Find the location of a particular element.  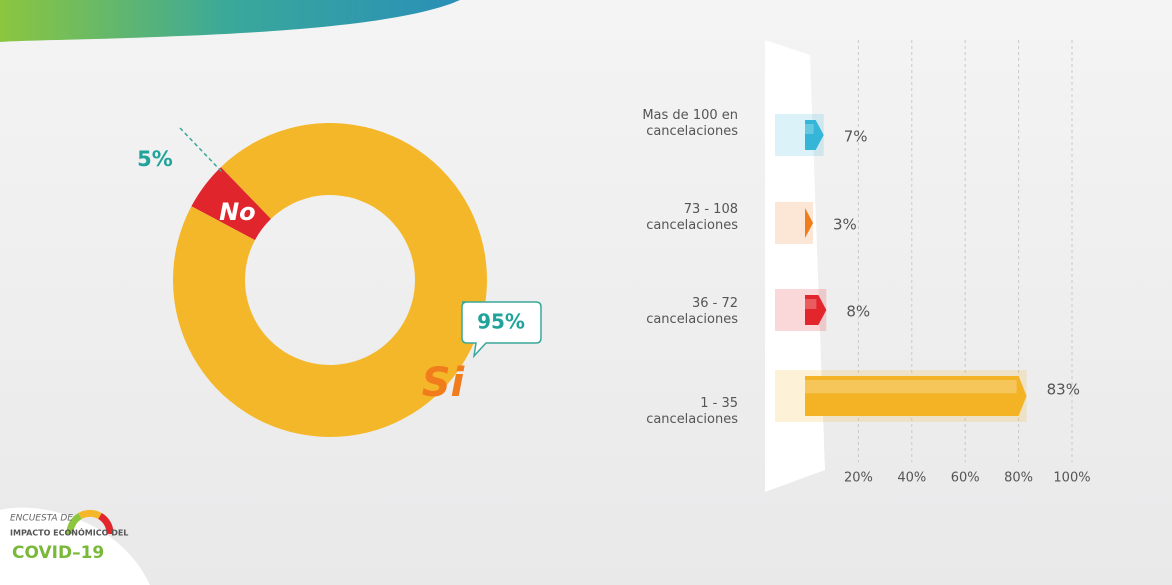

value-label: 3% is located at coordinates (845, 225).